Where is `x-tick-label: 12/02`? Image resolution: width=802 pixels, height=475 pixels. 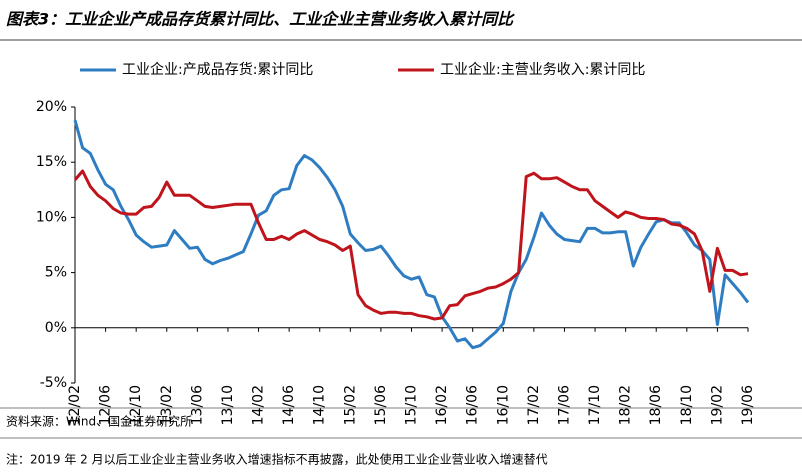
x-tick-label: 12/02 is located at coordinates (75, 405).